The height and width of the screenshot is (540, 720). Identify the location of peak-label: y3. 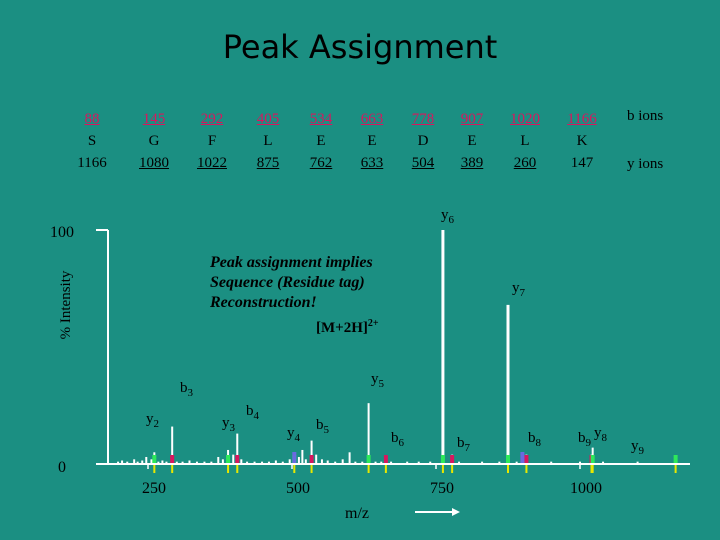
(229, 424).